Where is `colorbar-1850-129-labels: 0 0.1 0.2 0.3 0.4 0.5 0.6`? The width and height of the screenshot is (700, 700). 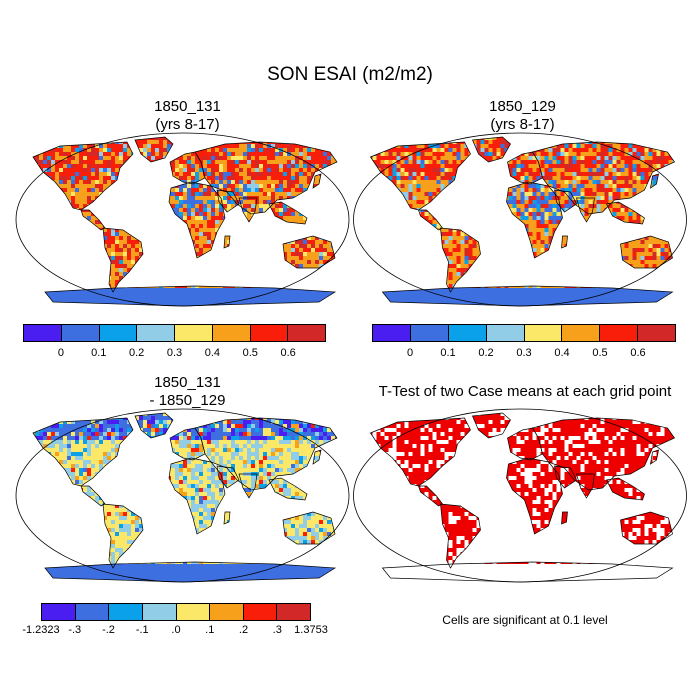
colorbar-1850-129-labels: 0 0.1 0.2 0.3 0.4 0.5 0.6 is located at coordinates (524, 354).